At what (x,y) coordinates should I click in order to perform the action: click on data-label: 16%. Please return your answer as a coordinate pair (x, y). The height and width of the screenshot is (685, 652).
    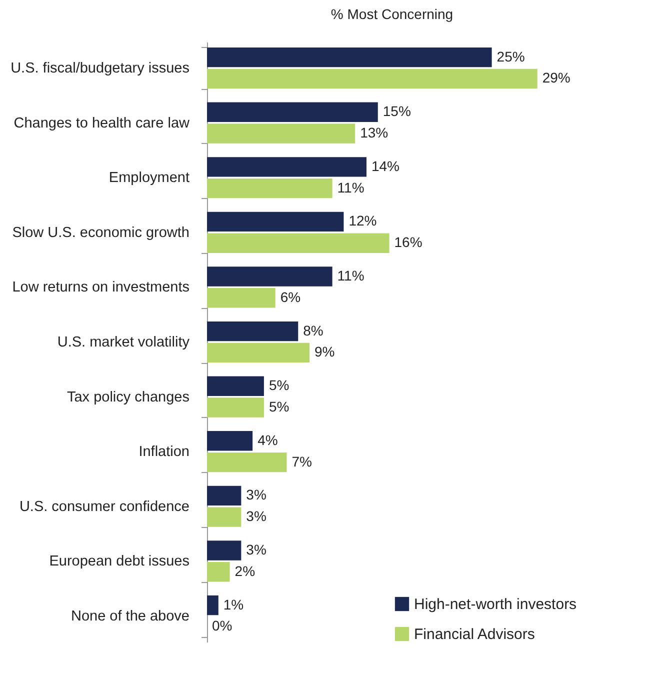
    Looking at the image, I should click on (408, 242).